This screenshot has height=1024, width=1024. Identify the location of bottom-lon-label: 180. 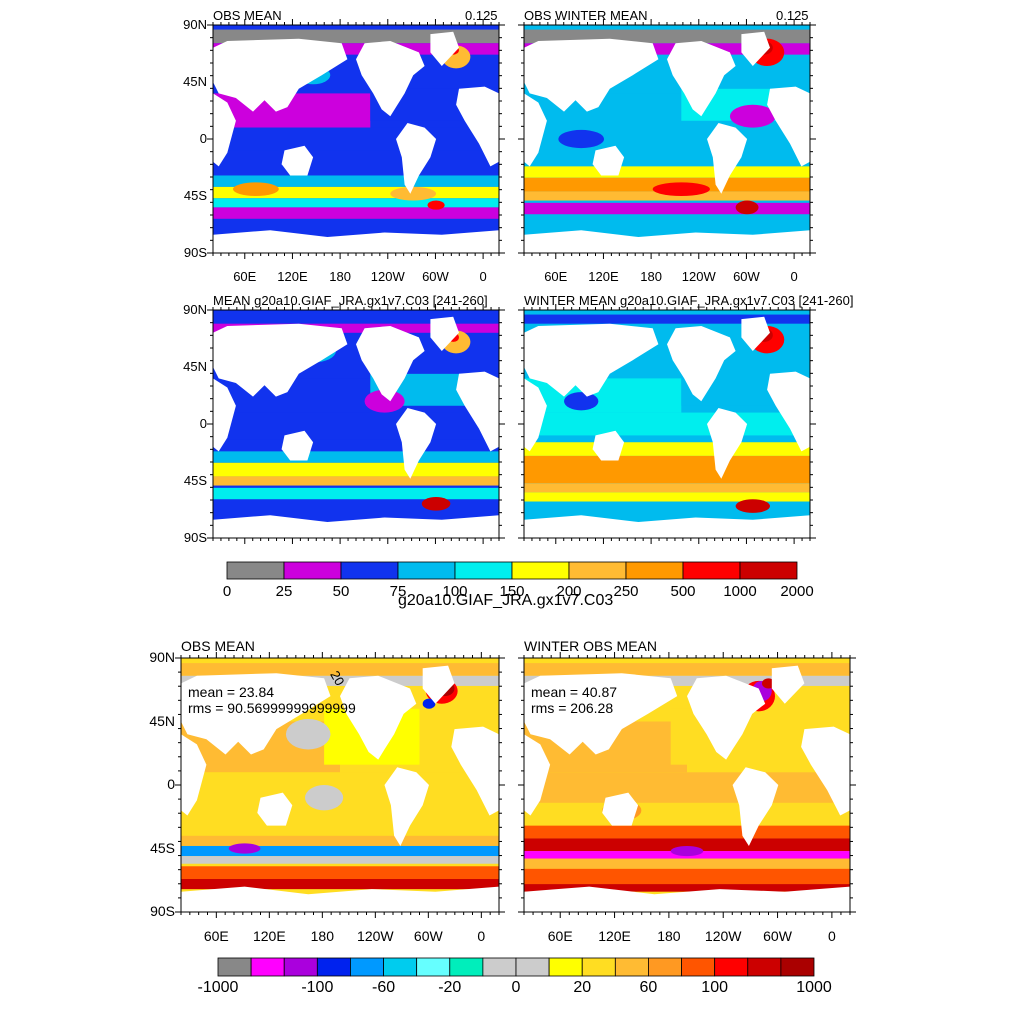
(669, 936).